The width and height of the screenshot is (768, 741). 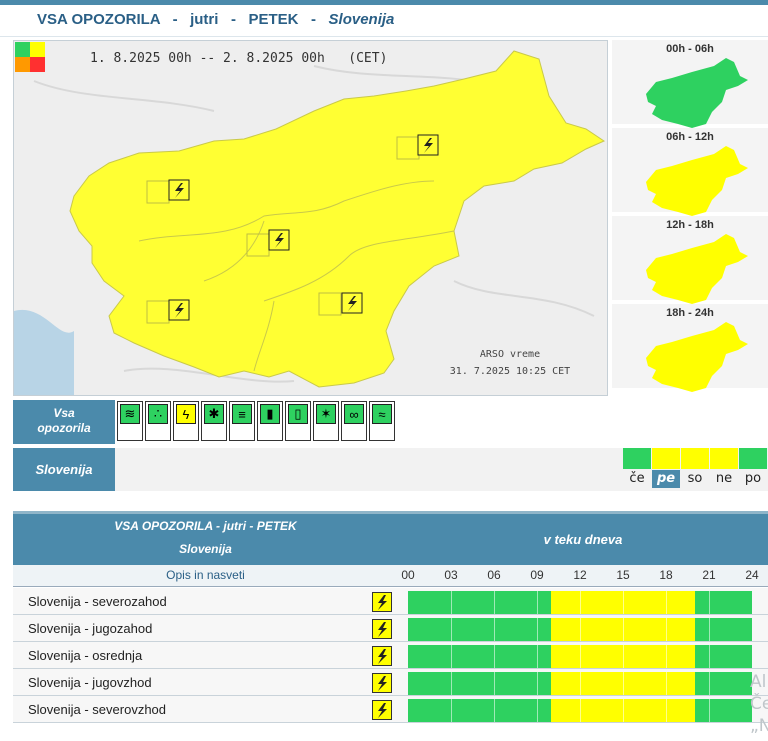 I want to click on table-row: Slovenija - jugovzhod, so click(x=390, y=682).